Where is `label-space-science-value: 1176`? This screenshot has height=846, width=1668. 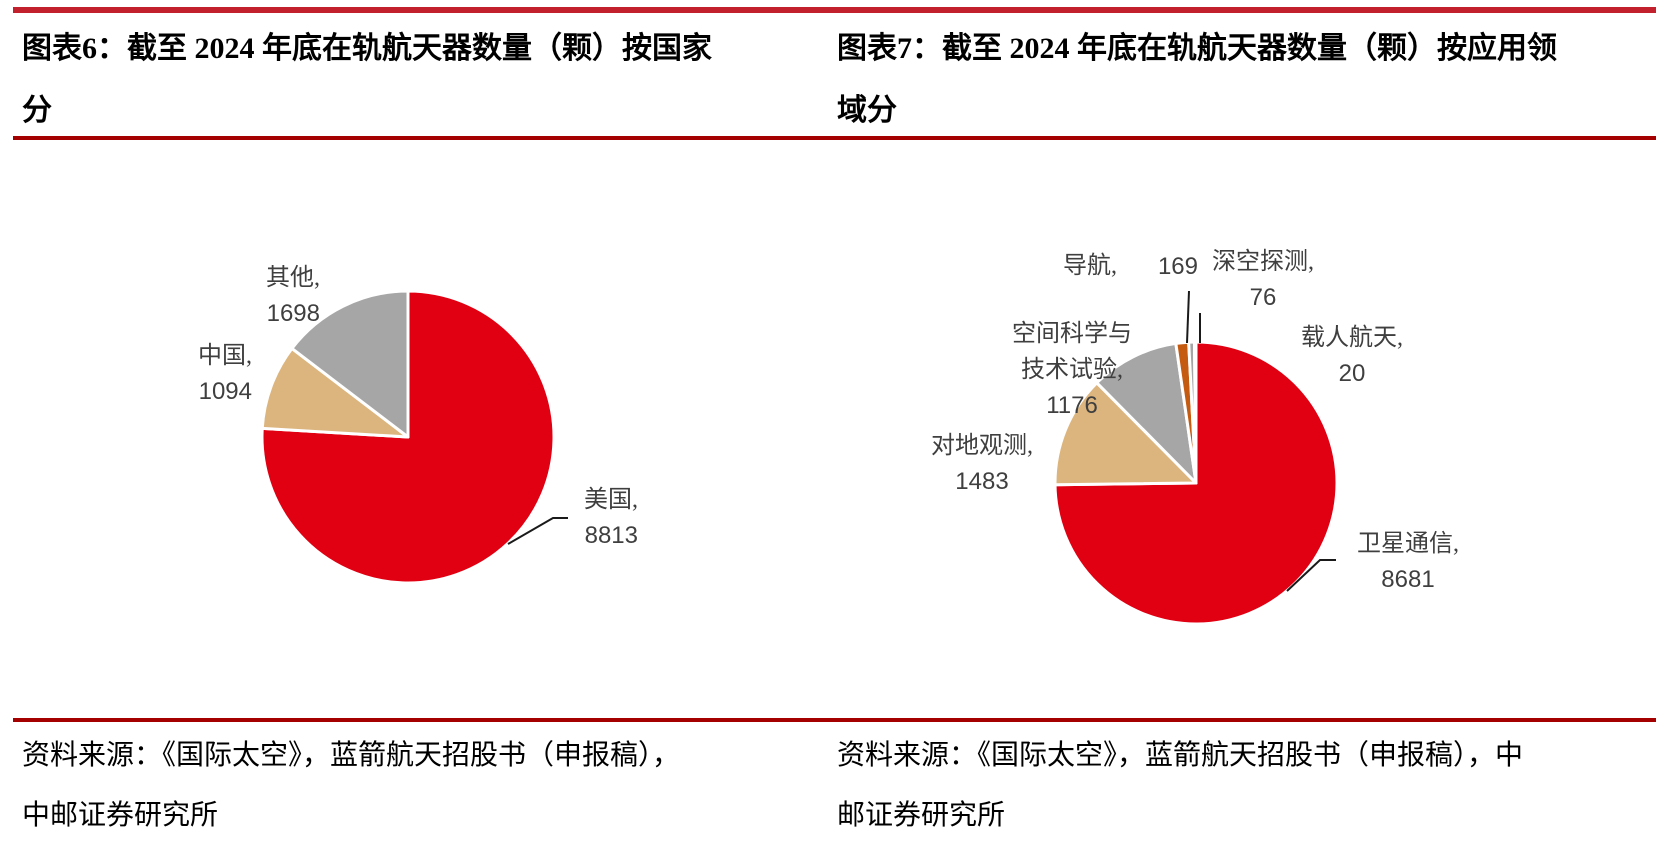 label-space-science-value: 1176 is located at coordinates (1072, 405).